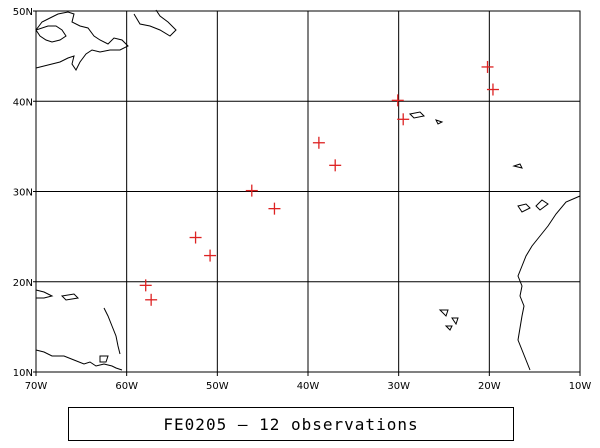 The width and height of the screenshot is (600, 448). What do you see at coordinates (217, 386) in the screenshot?
I see `lon-tick-label: 50W` at bounding box center [217, 386].